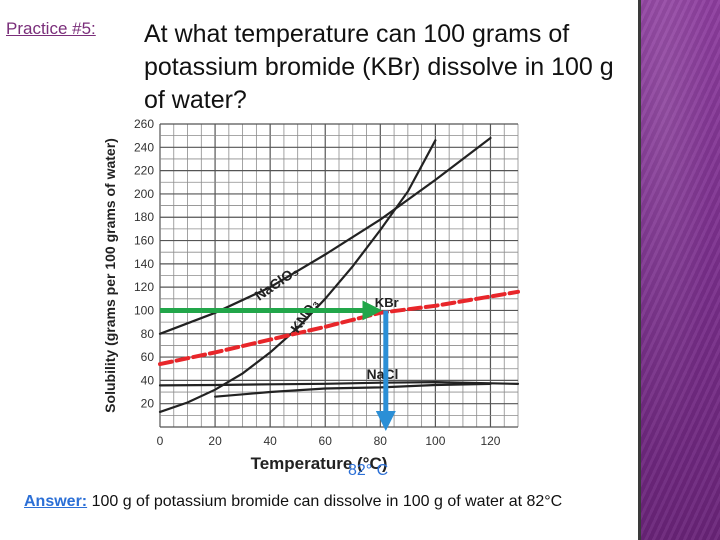 This screenshot has height=540, width=720. Describe the element at coordinates (326, 441) in the screenshot. I see `x-tick-label: 60` at that location.